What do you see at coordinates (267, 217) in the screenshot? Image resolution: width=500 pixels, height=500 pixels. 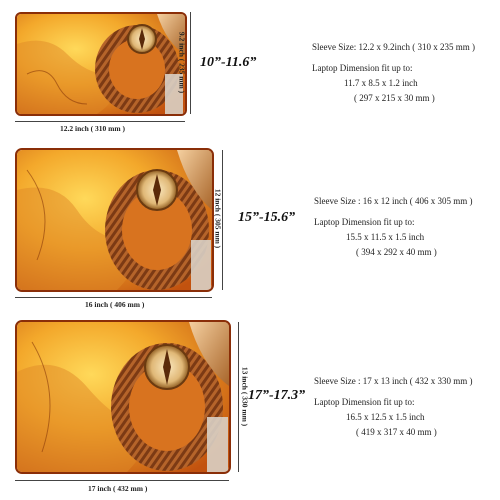 I see `size-label: 15”-15.6”` at bounding box center [267, 217].